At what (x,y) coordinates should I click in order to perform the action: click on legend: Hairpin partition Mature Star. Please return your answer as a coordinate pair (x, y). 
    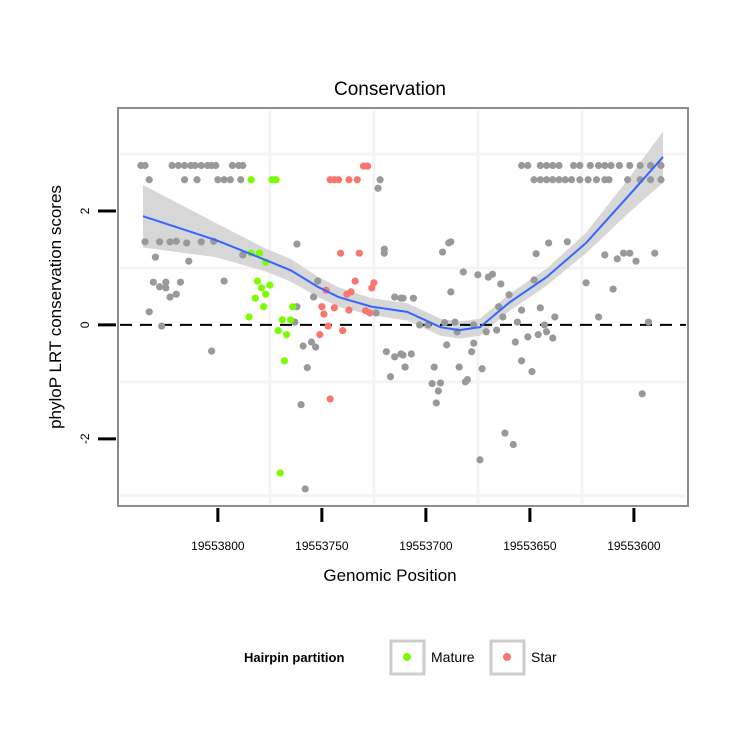
    Looking at the image, I should click on (400, 657).